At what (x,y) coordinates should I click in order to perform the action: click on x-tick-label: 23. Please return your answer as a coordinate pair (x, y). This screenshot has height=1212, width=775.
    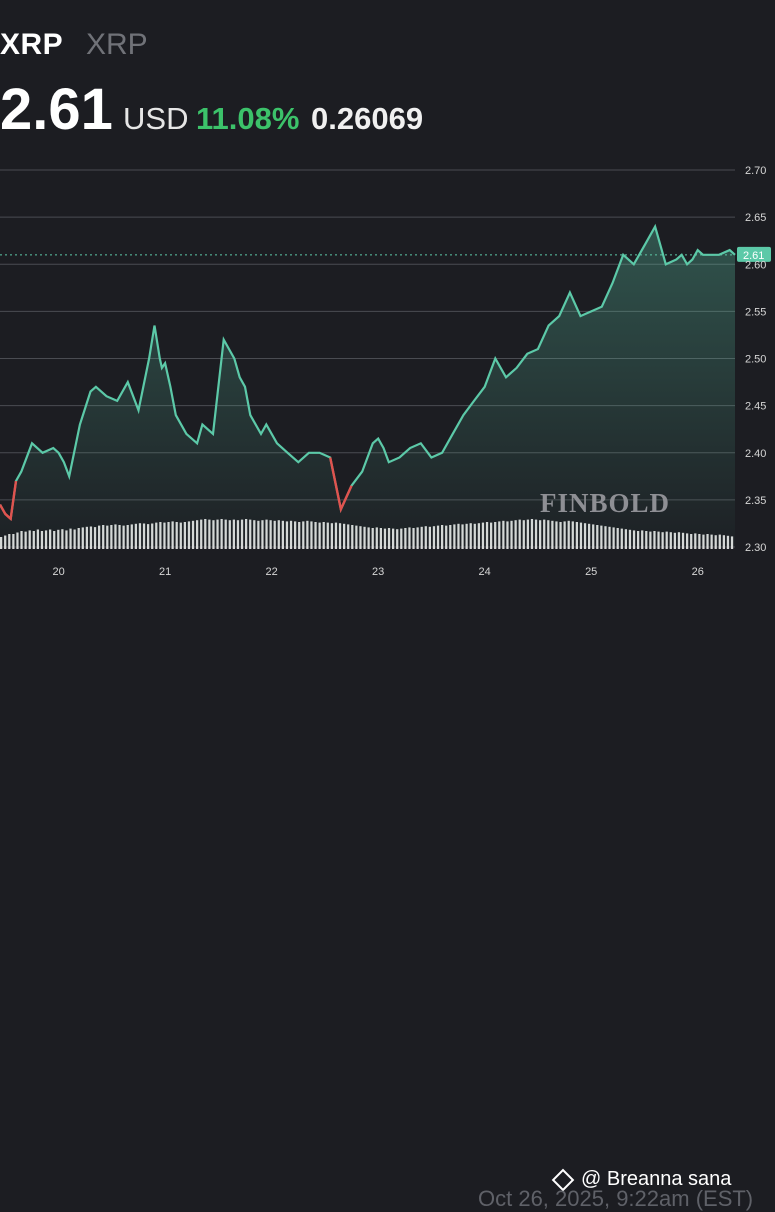
    Looking at the image, I should click on (378, 572).